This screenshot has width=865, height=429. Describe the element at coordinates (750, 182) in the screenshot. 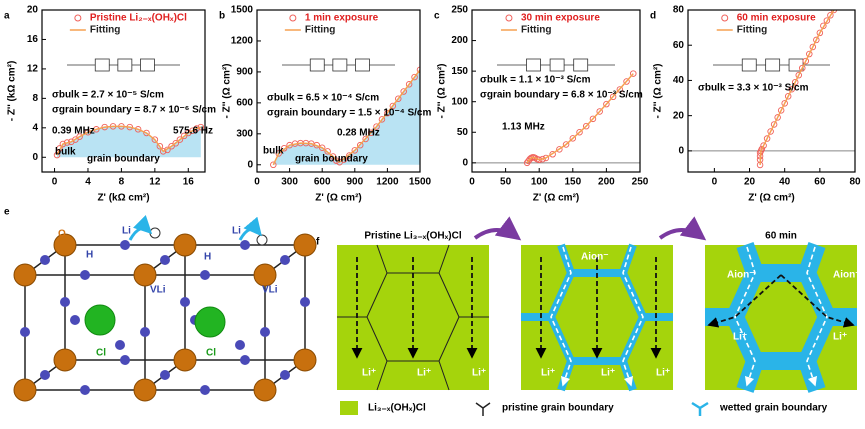

I see `x-tick-label: 20` at that location.